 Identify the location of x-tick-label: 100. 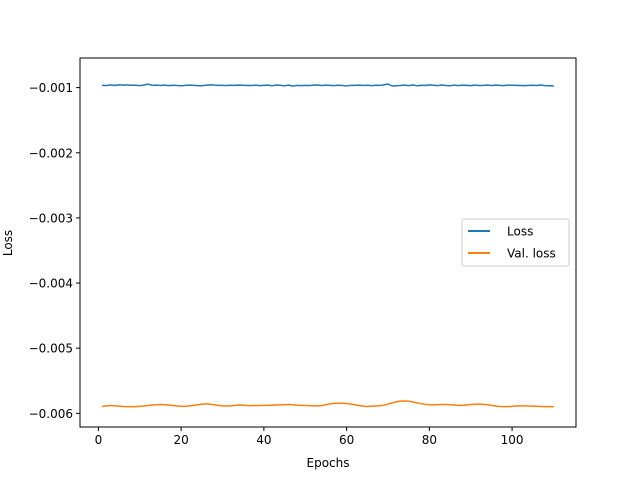
(512, 440).